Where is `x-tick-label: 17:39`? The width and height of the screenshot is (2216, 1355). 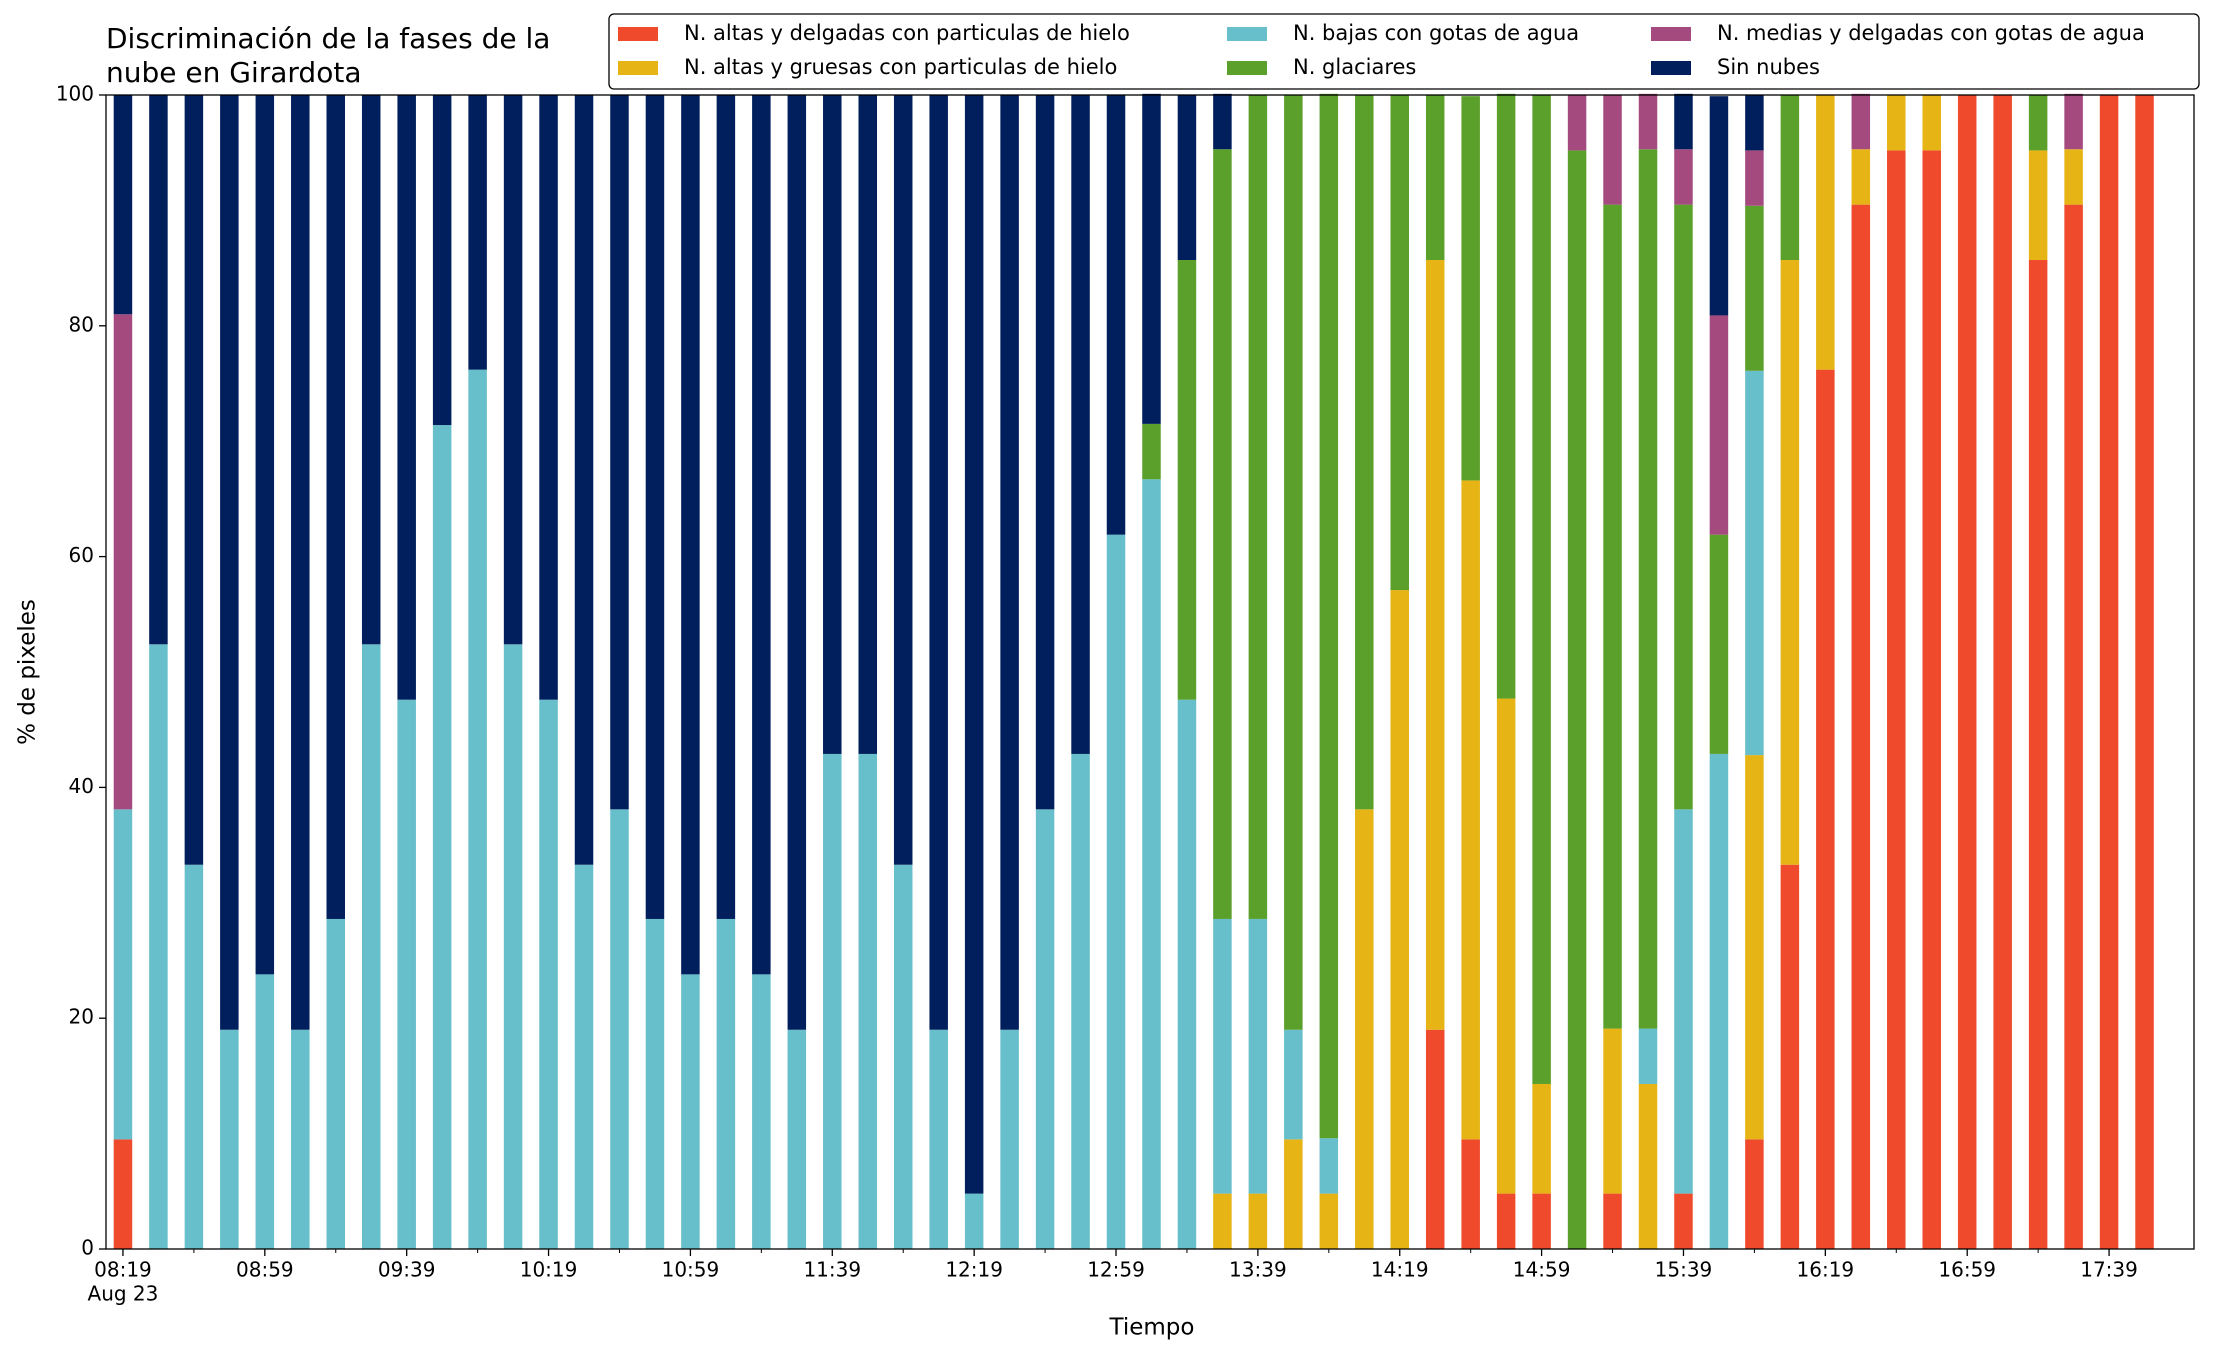 x-tick-label: 17:39 is located at coordinates (2109, 1270).